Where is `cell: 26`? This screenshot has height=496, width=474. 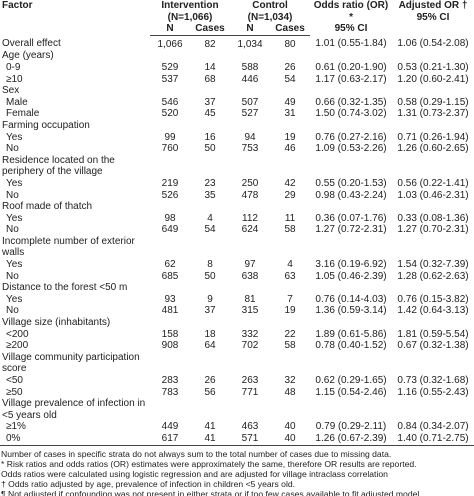
cell: 26 is located at coordinates (290, 67).